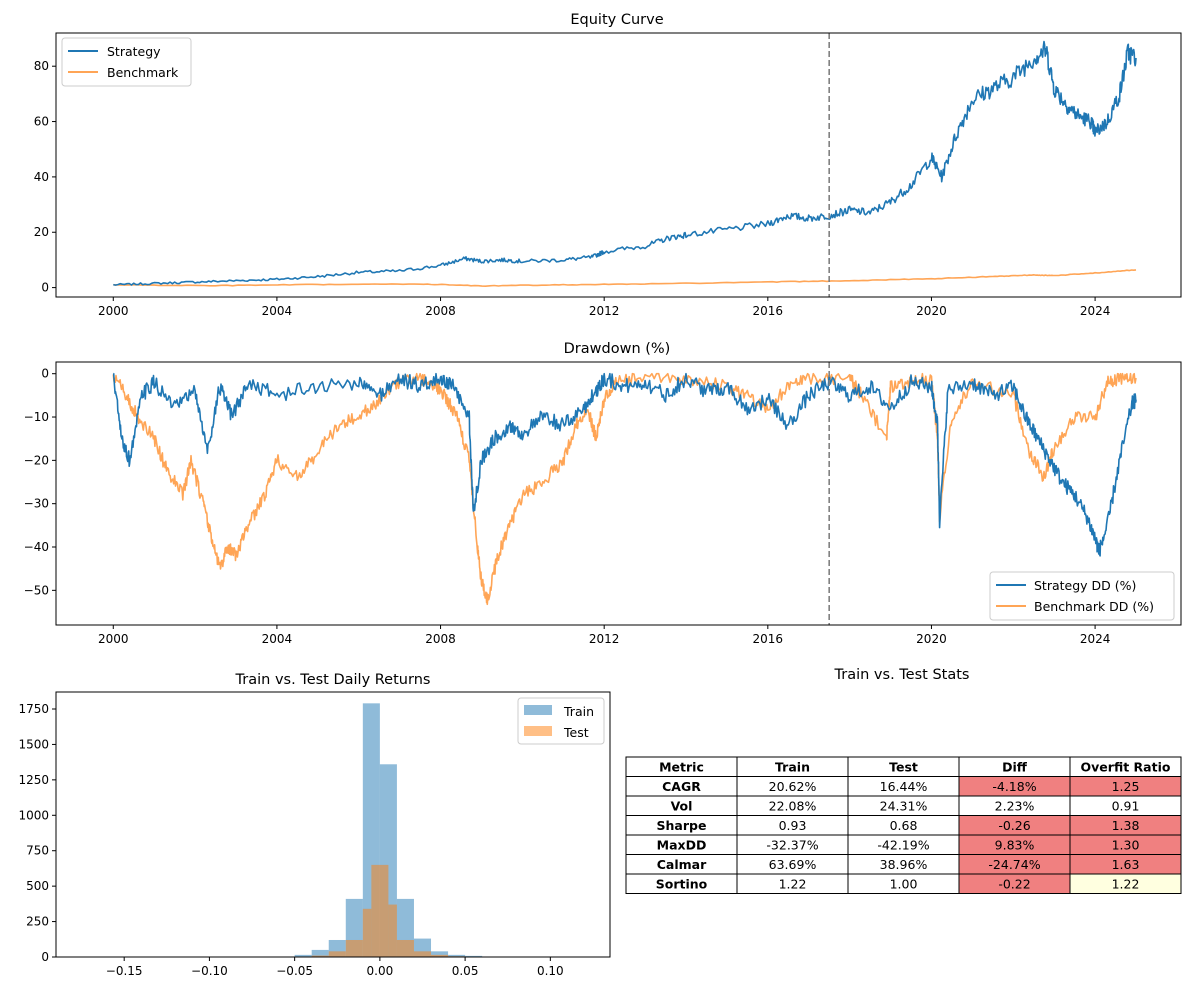  What do you see at coordinates (1126, 864) in the screenshot?
I see `table-cell-value: 1.63` at bounding box center [1126, 864].